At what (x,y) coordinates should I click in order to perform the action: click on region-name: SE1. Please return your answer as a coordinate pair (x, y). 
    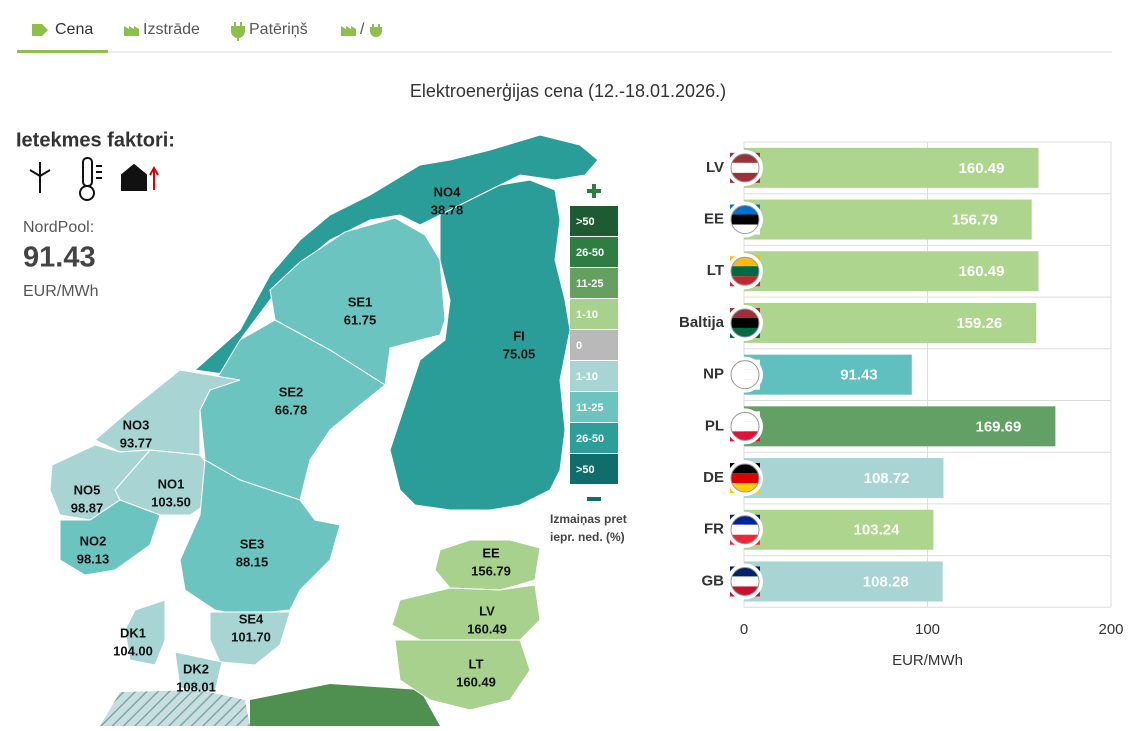
    Looking at the image, I should click on (360, 301).